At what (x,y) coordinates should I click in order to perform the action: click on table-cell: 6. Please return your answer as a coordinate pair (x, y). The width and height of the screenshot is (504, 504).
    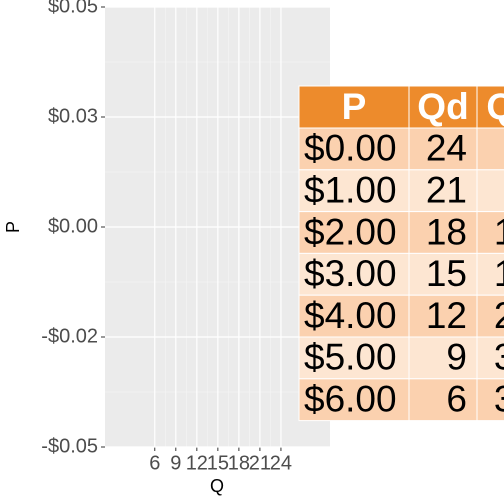
    Looking at the image, I should click on (456, 398).